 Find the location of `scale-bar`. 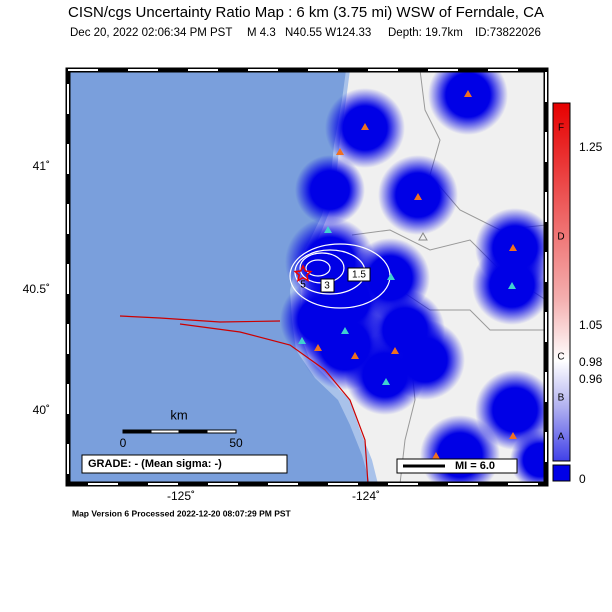

scale-bar is located at coordinates (179, 431).